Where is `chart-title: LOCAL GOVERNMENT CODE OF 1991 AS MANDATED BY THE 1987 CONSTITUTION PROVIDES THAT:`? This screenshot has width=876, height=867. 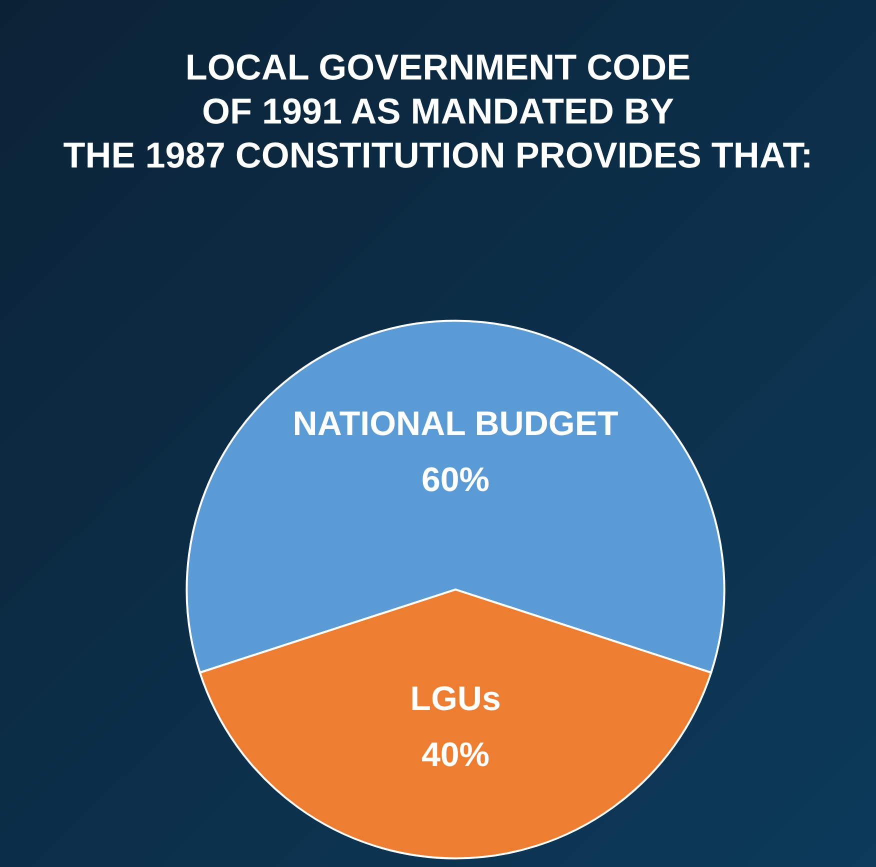
chart-title: LOCAL GOVERNMENT CODE OF 1991 AS MANDATED BY THE 1987 CONSTITUTION PROVIDES THAT: is located at coordinates (438, 111).